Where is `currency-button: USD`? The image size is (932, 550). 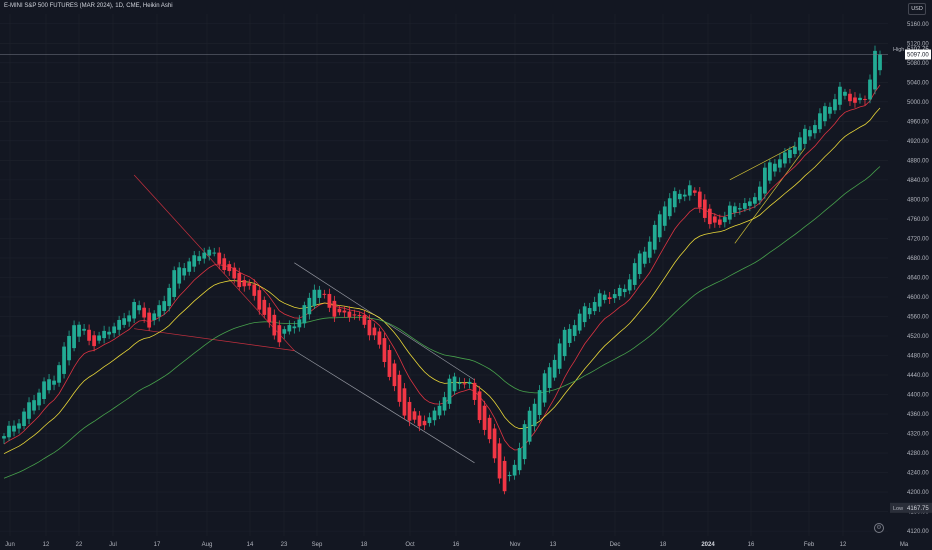
currency-button: USD is located at coordinates (917, 9).